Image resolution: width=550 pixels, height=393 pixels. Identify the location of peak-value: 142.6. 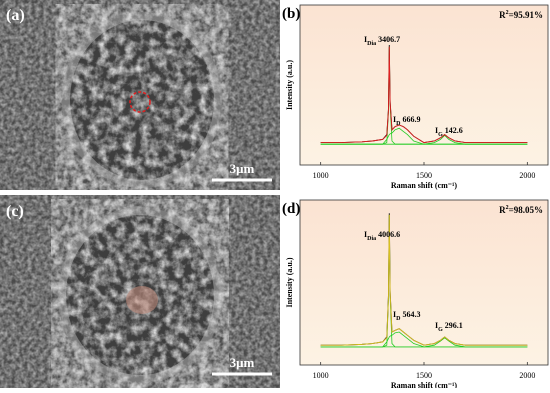
(454, 130).